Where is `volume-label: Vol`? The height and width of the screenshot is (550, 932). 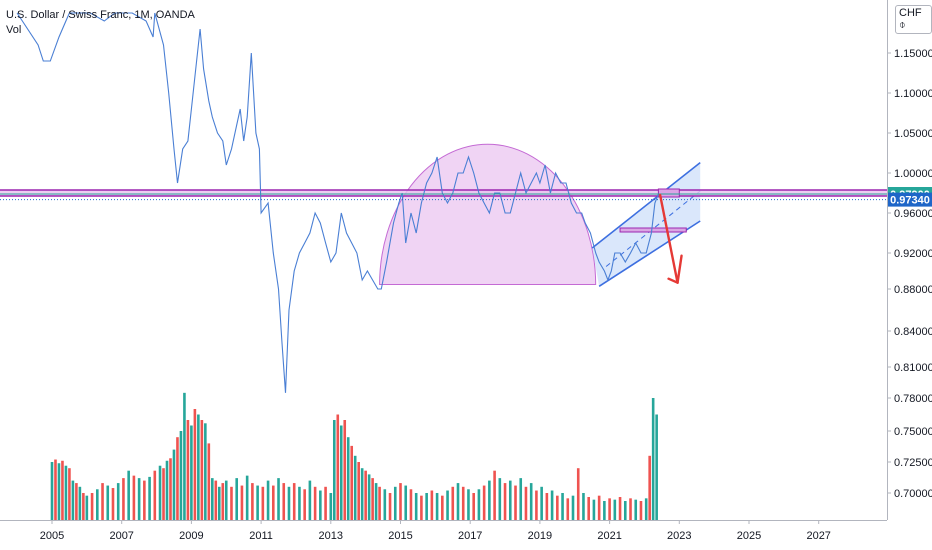
volume-label: Vol is located at coordinates (14, 30).